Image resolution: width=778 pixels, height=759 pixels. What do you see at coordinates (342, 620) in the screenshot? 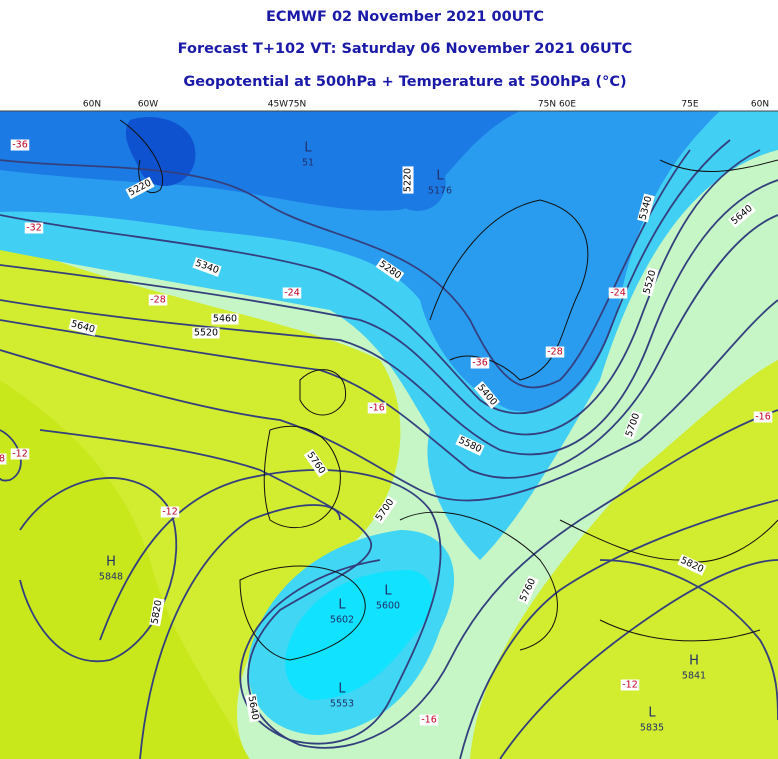
I see `pressure-value: 5602` at bounding box center [342, 620].